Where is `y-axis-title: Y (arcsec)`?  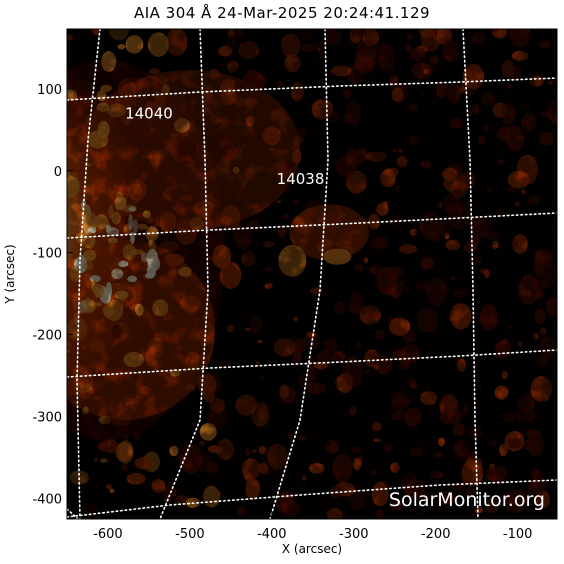
y-axis-title: Y (arcsec) is located at coordinates (10, 274).